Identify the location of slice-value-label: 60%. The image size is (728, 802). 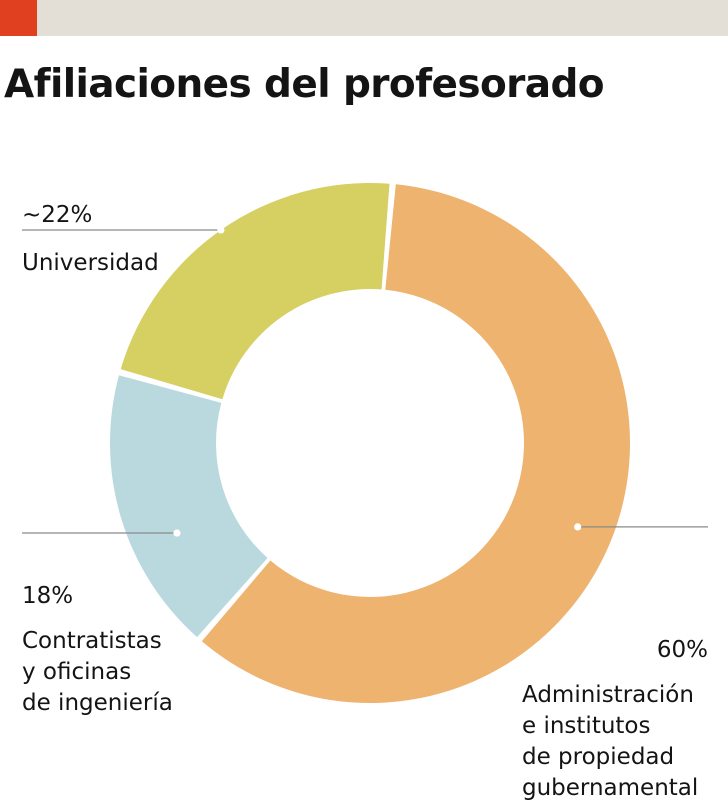
(682, 650).